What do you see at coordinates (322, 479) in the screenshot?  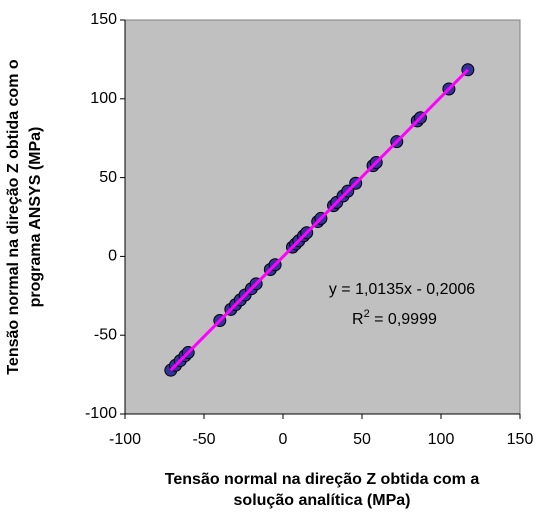 I see `x-axis-title: Tensão normal na direção Z obtida com a` at bounding box center [322, 479].